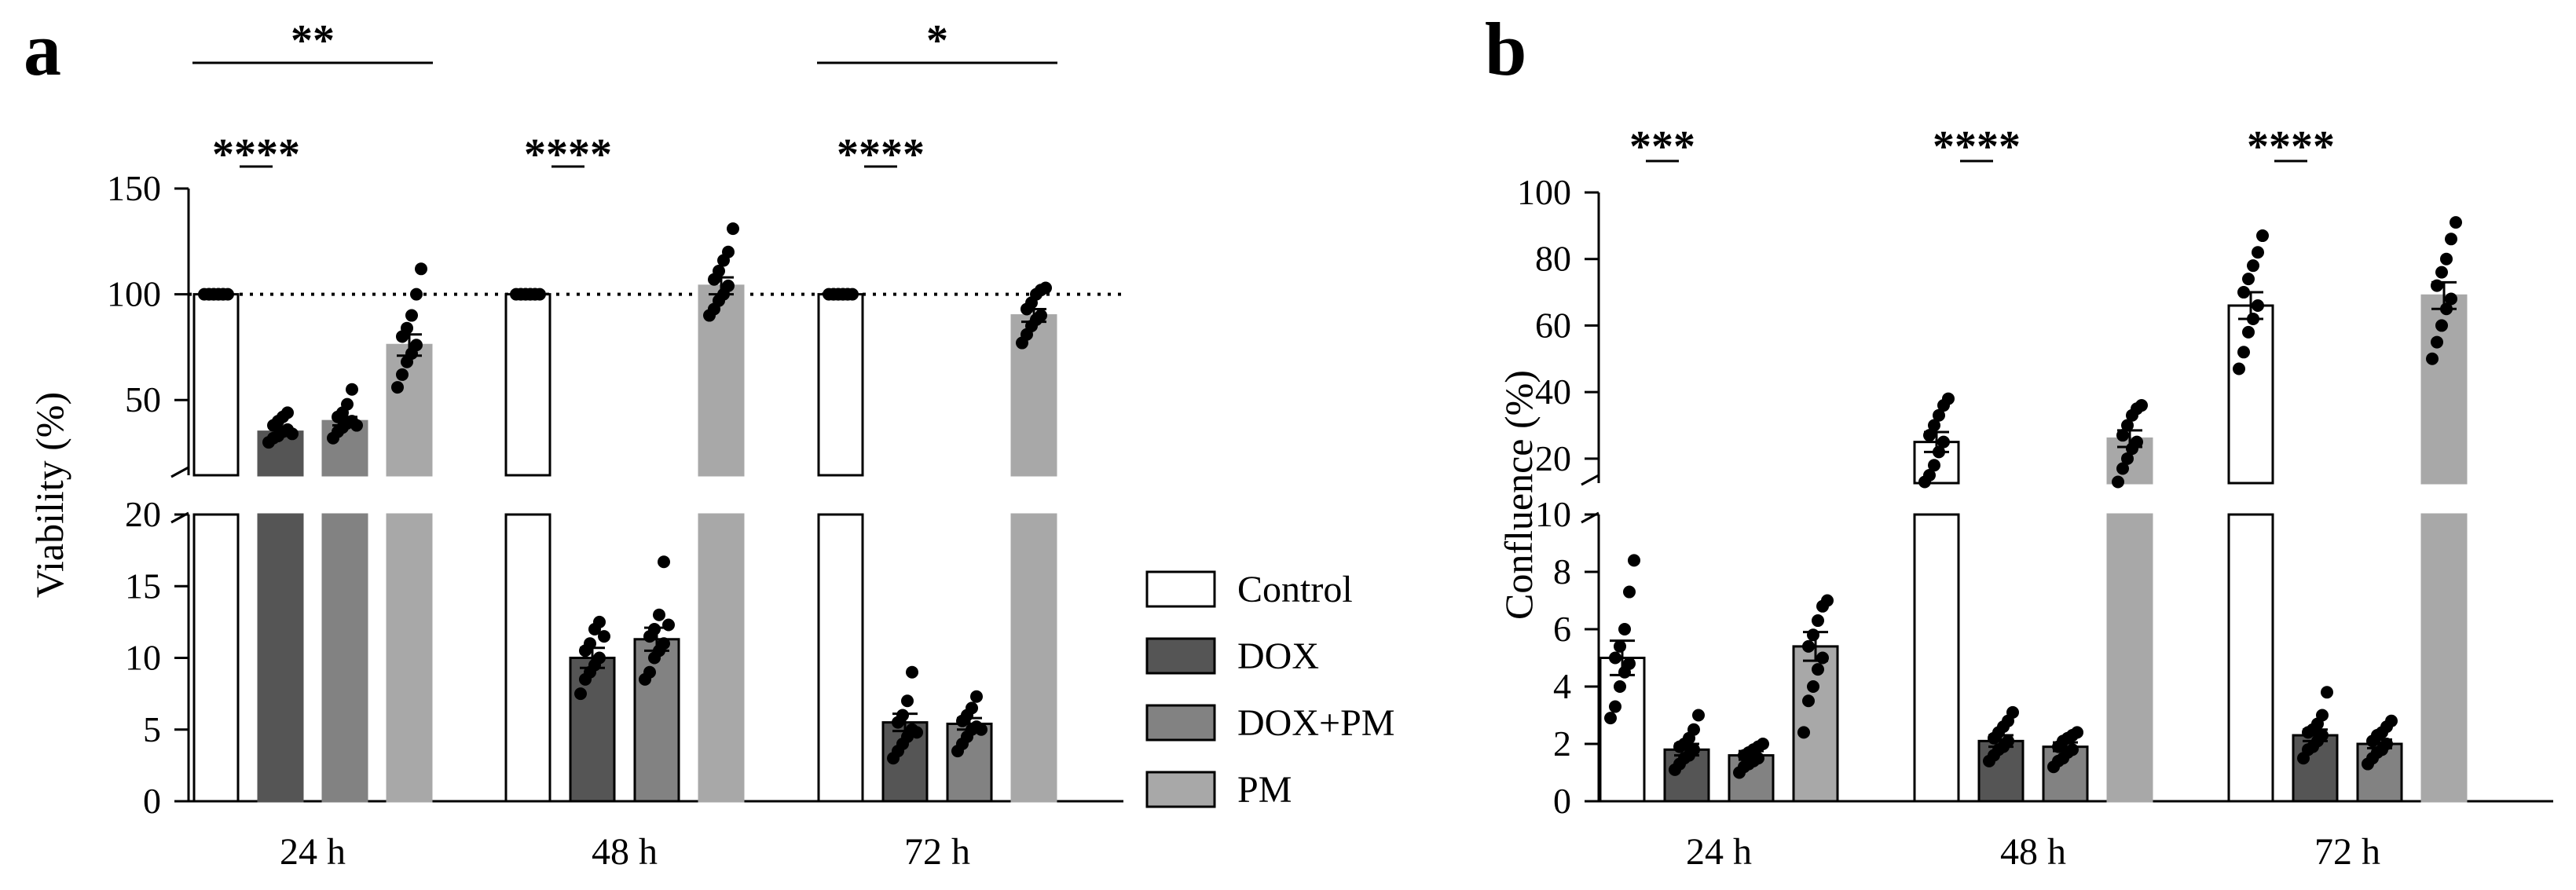 This screenshot has width=2576, height=890. What do you see at coordinates (1180, 723) in the screenshot?
I see `legend-swatch-dox-pm` at bounding box center [1180, 723].